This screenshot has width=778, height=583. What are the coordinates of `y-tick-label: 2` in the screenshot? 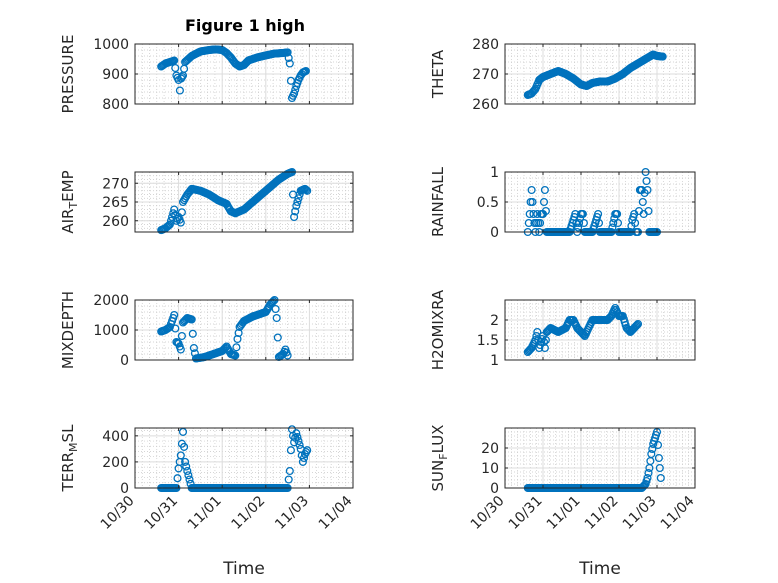 It's located at (494, 321).